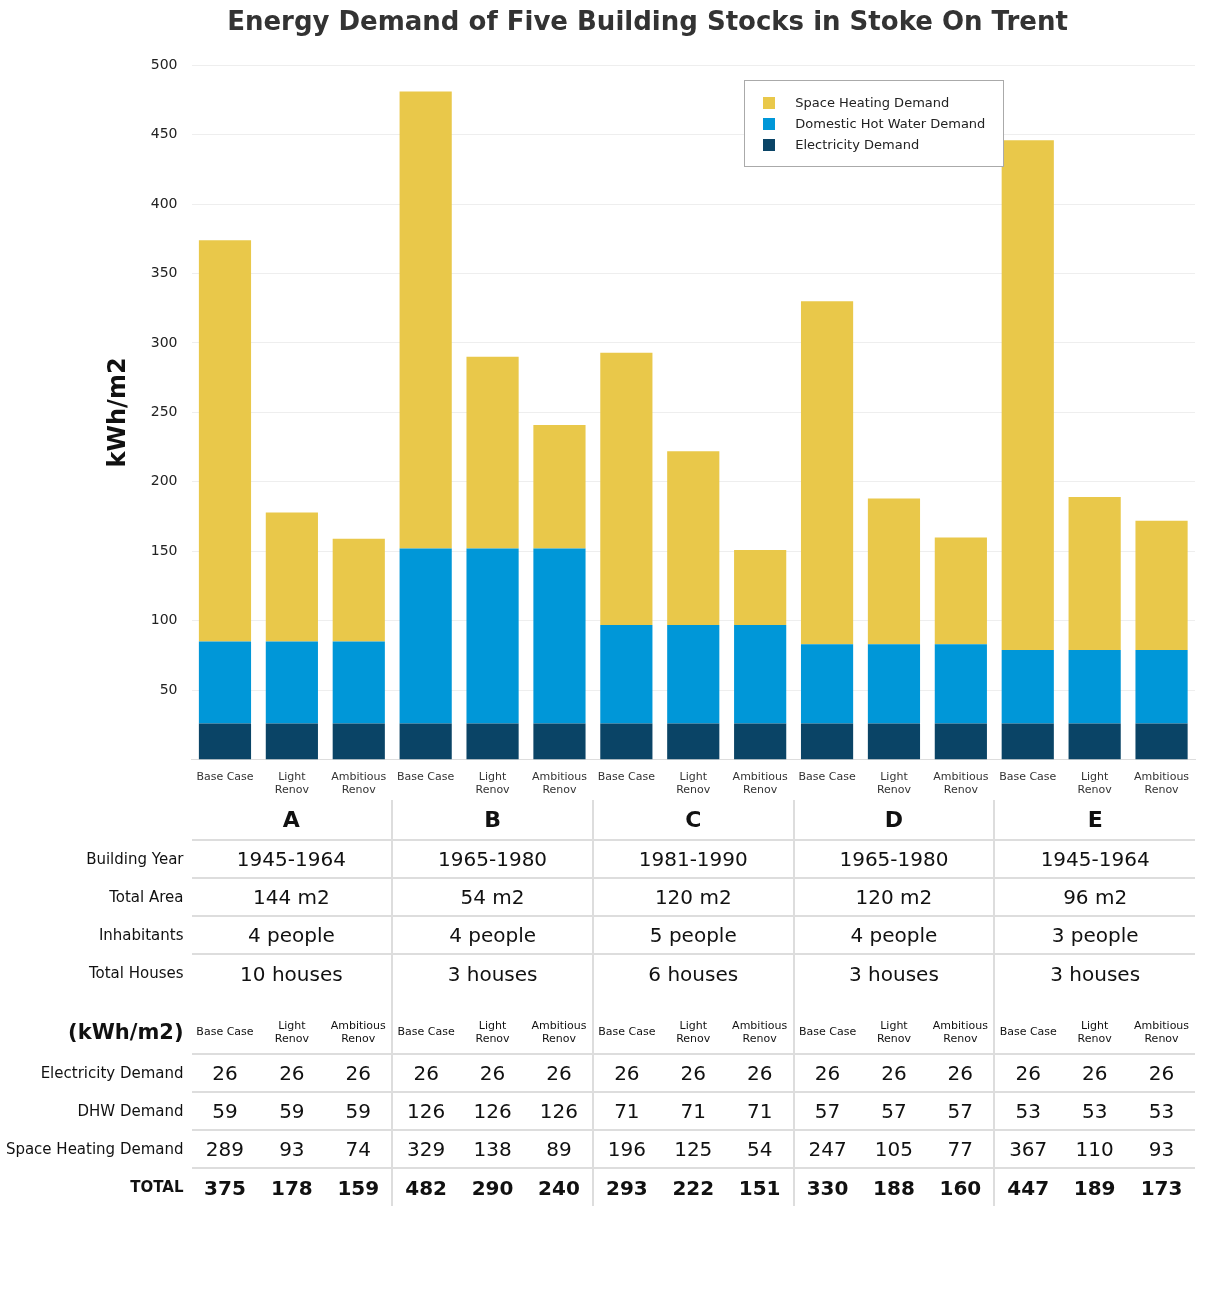 The height and width of the screenshot is (1296, 1205). I want to click on data-label: 71, so click(693, 1111).